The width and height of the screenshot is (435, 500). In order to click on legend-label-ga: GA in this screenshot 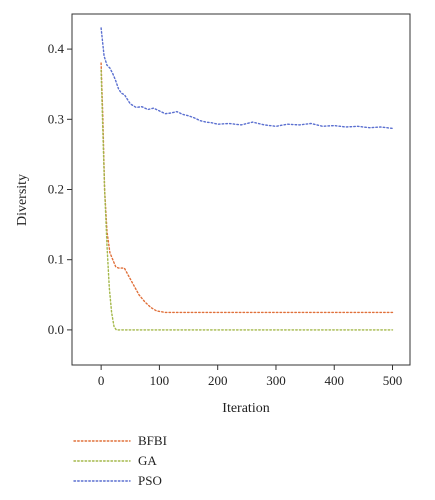, I will do `click(147, 460)`.